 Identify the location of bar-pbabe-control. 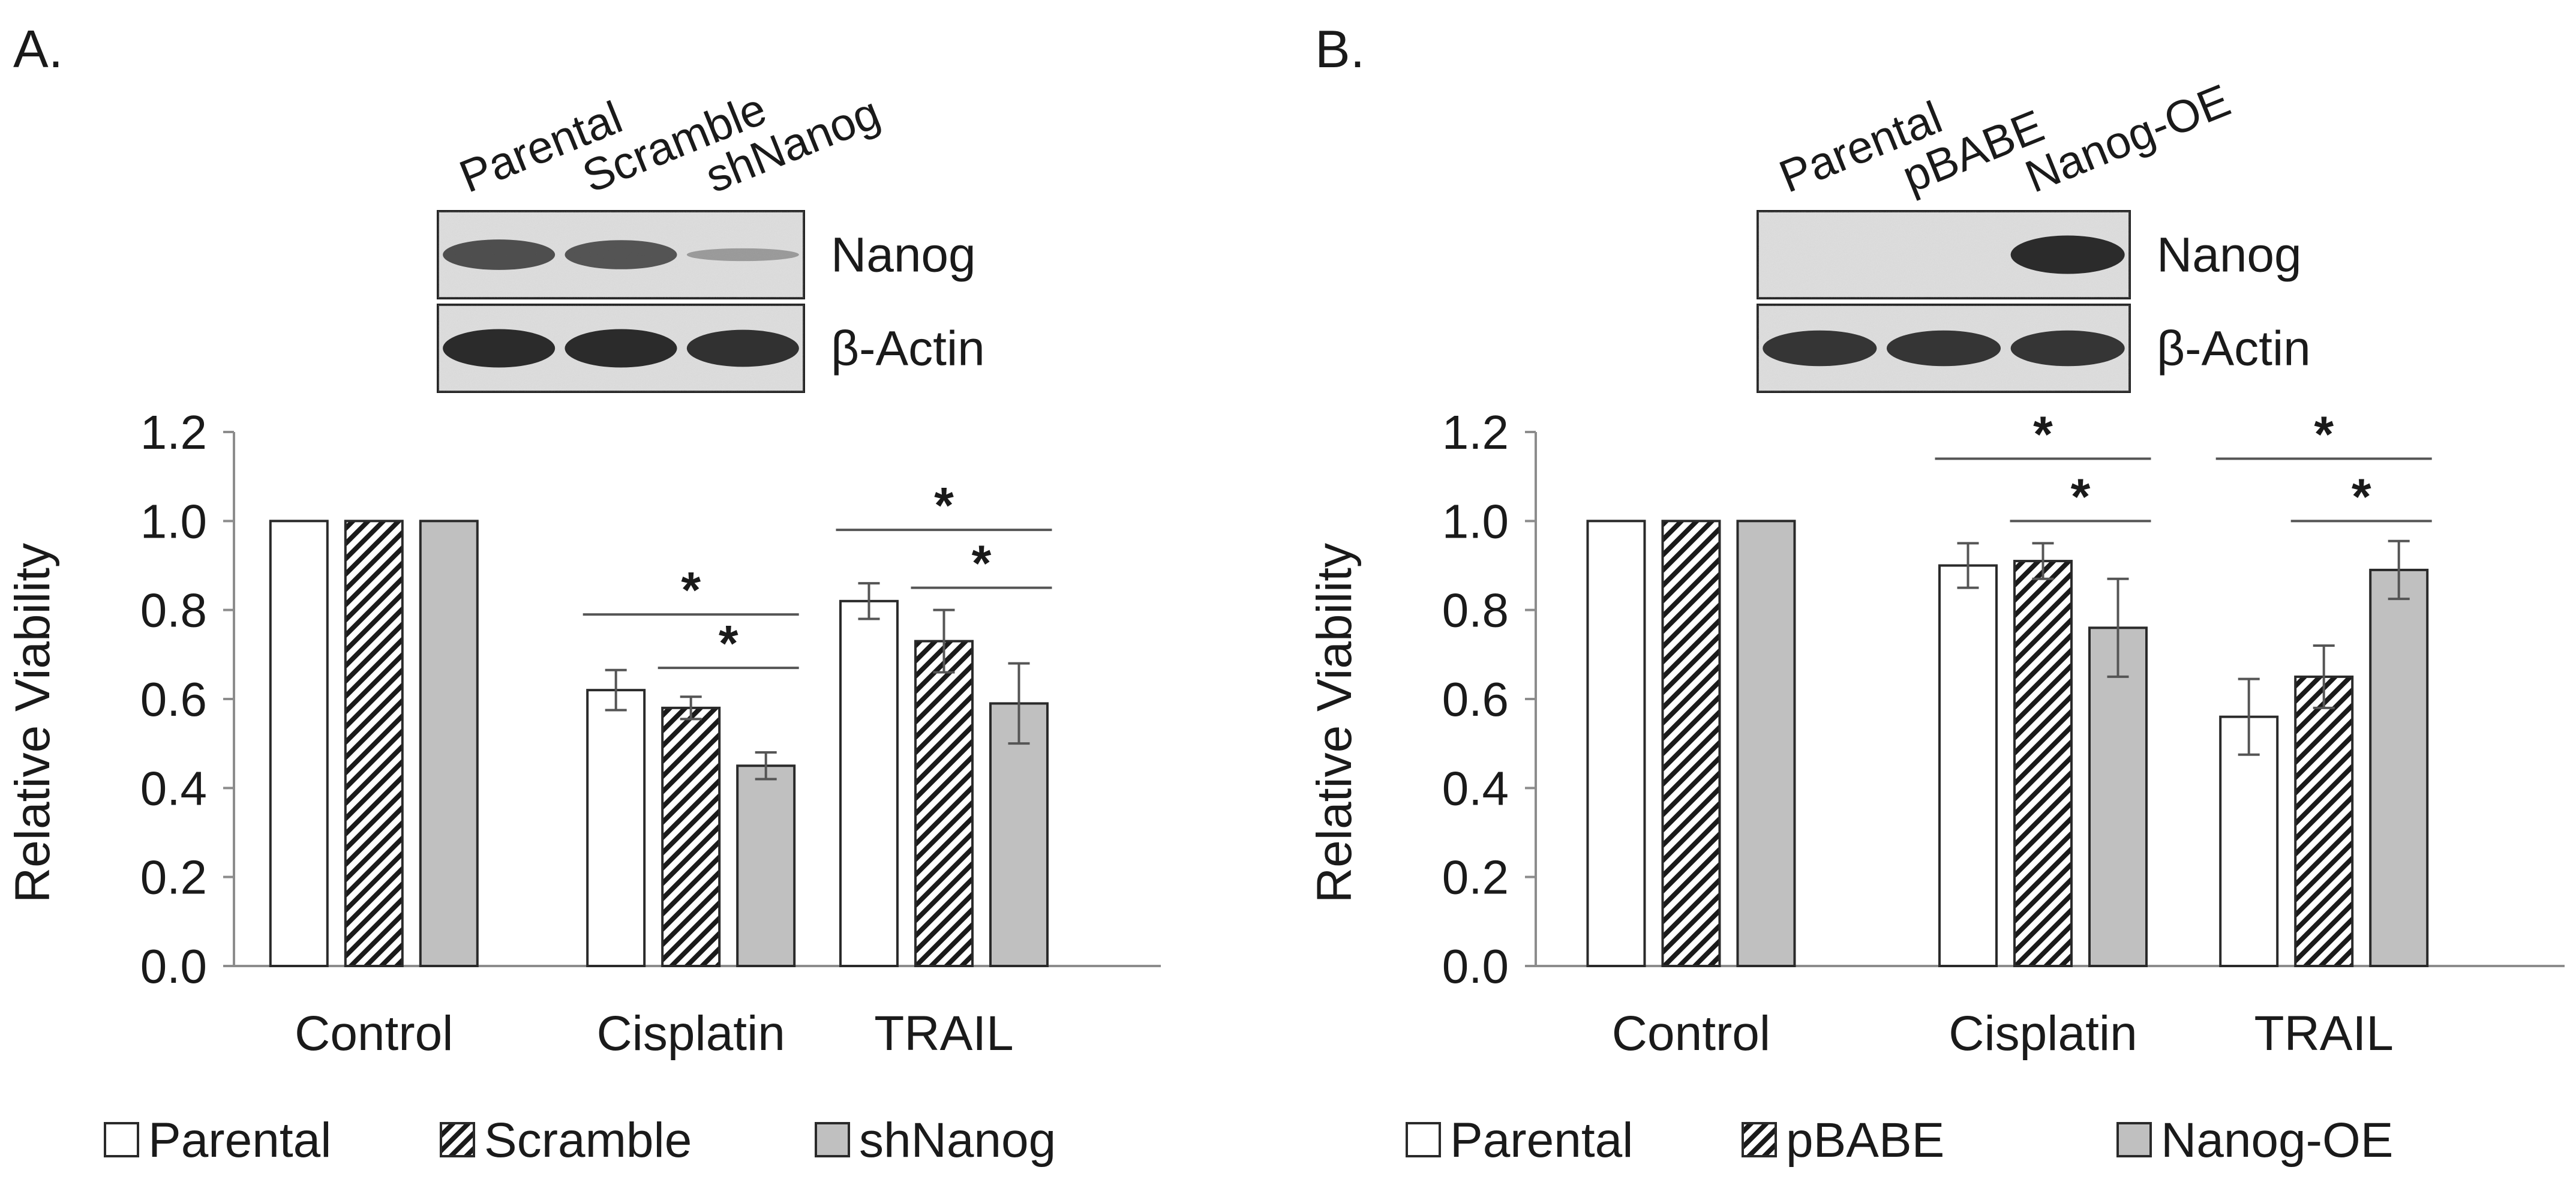
(1691, 743).